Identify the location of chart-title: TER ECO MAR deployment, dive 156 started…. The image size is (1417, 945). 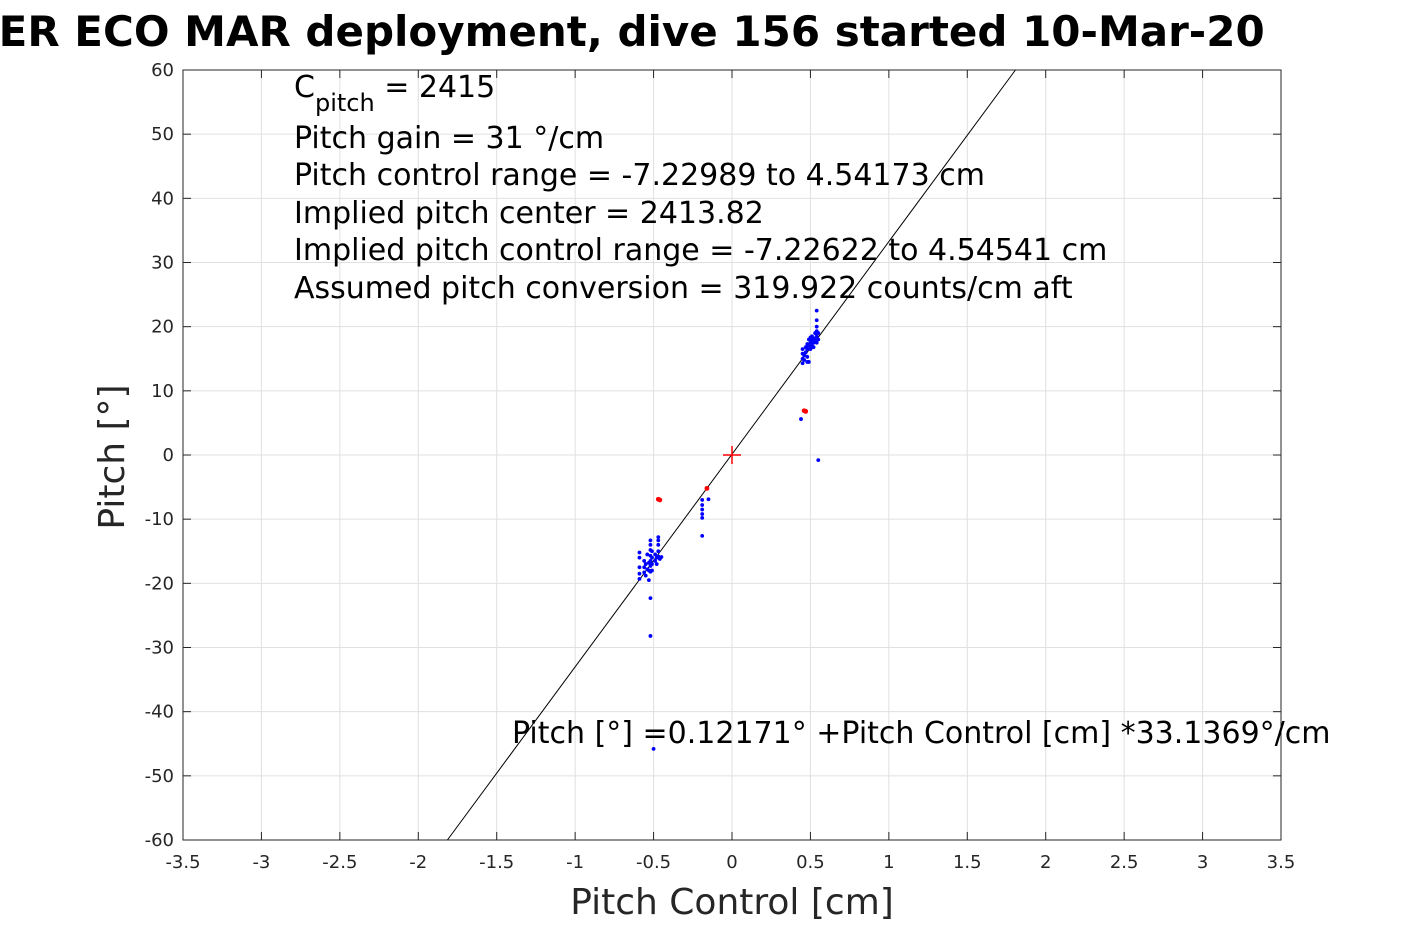
(708, 32).